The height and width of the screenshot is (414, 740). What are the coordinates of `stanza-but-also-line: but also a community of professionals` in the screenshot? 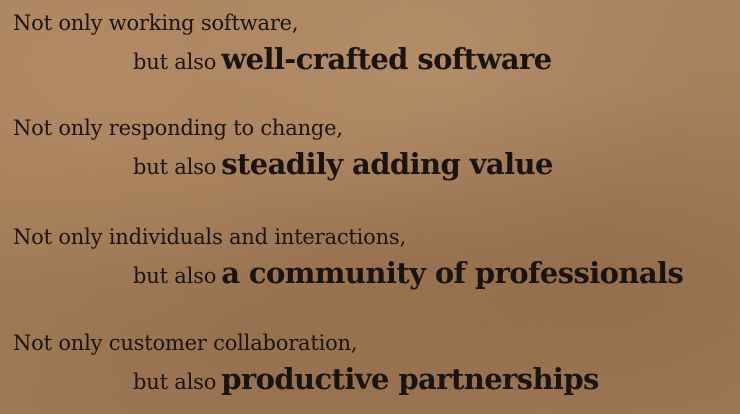 It's located at (433, 275).